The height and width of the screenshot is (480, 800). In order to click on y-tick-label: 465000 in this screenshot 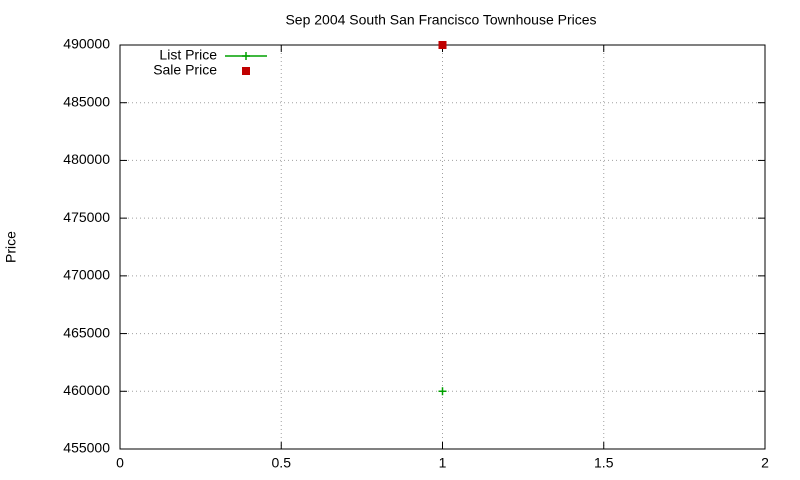, I will do `click(86, 332)`.